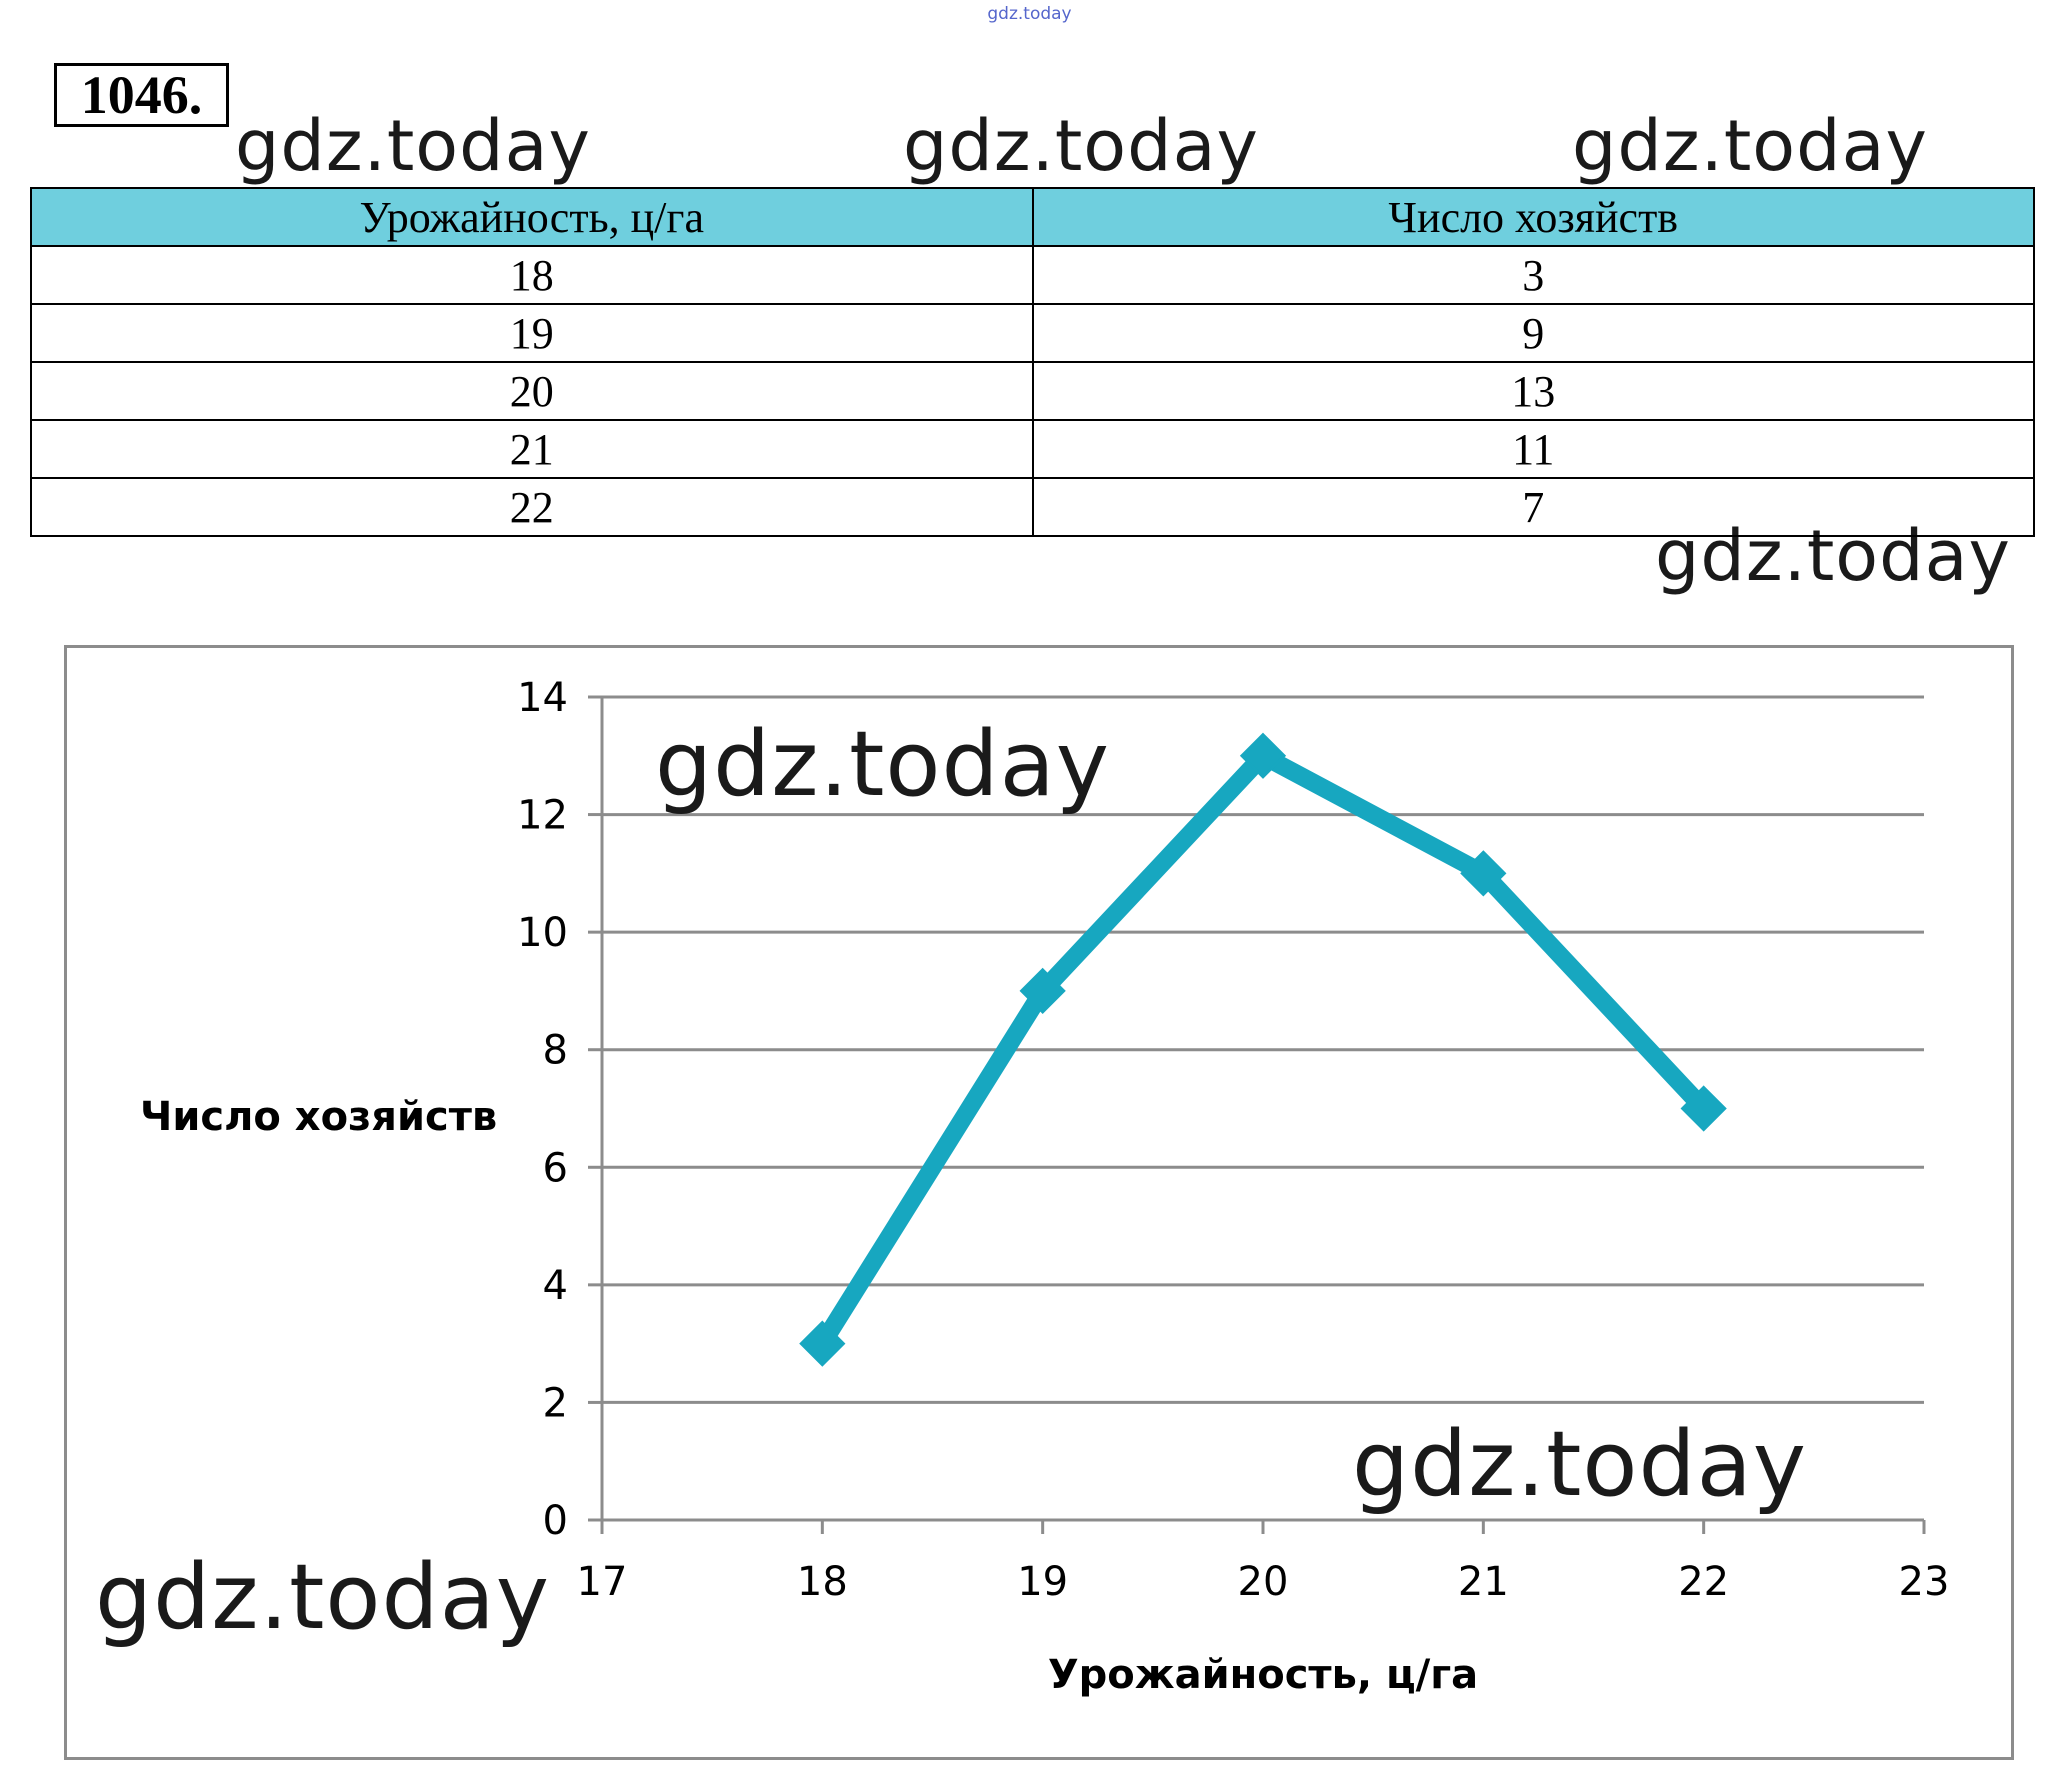 The width and height of the screenshot is (2059, 1774). What do you see at coordinates (1533, 391) in the screenshot?
I see `table-cell: 13` at bounding box center [1533, 391].